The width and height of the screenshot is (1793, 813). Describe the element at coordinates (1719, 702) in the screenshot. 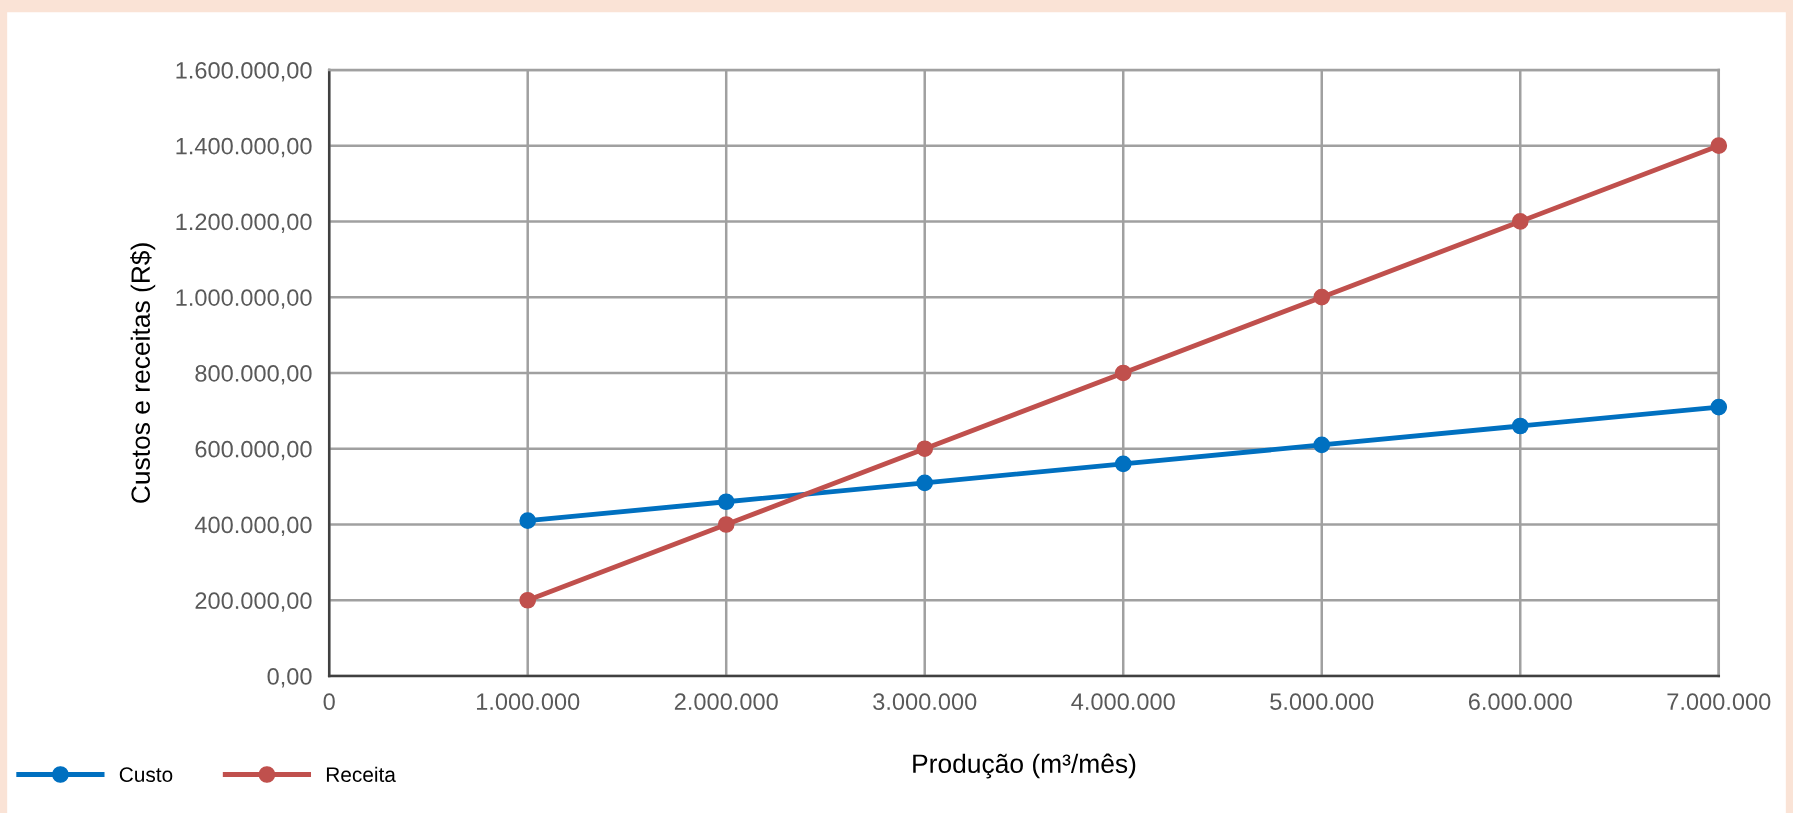

I see `x-tick-label: 7.000.000` at that location.